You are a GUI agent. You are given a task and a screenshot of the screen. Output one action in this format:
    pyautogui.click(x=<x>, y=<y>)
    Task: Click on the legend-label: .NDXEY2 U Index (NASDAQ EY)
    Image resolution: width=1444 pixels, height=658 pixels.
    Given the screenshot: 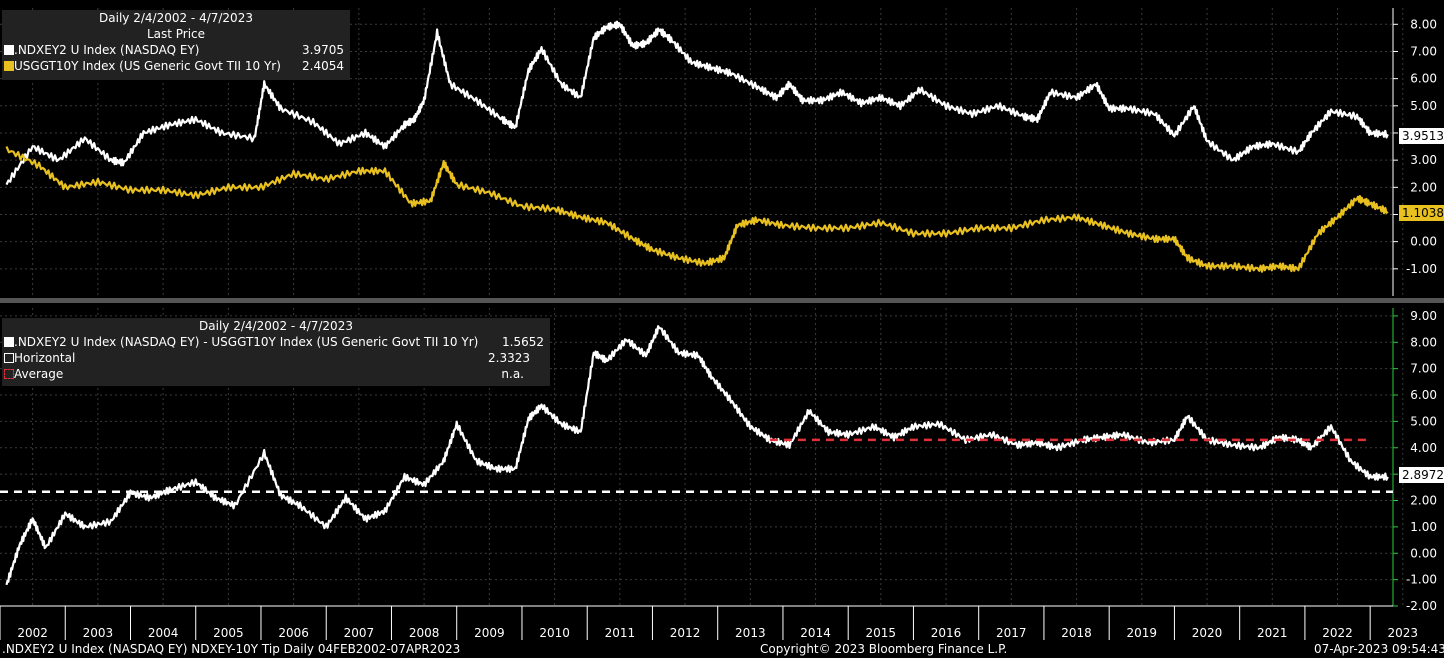 What is the action you would take?
    pyautogui.click(x=107, y=50)
    